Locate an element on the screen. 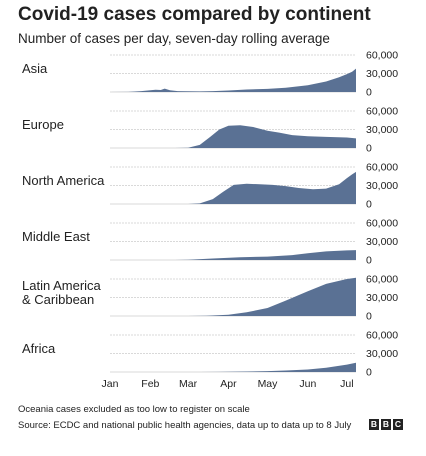 Image resolution: width=426 pixels, height=456 pixels. bbc-logo: B B C is located at coordinates (386, 424).